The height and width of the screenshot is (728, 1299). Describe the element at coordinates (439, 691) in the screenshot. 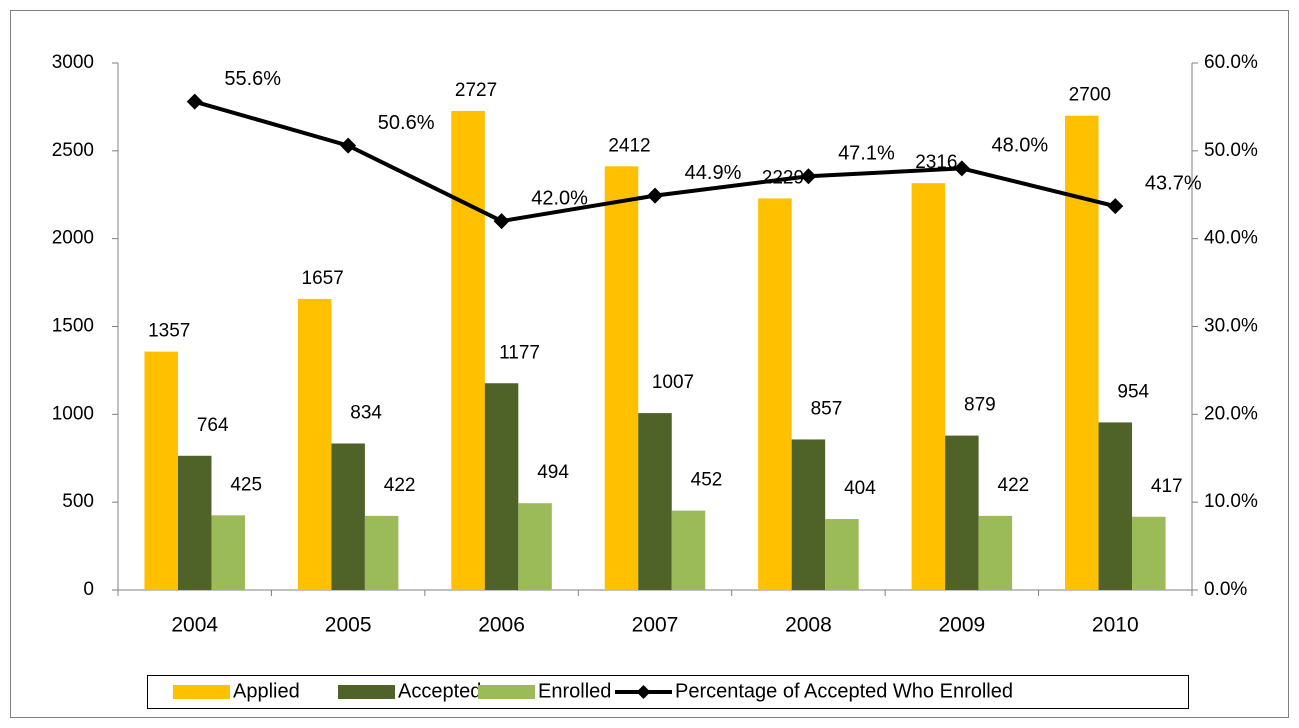

I see `legend-label: Accepted` at that location.